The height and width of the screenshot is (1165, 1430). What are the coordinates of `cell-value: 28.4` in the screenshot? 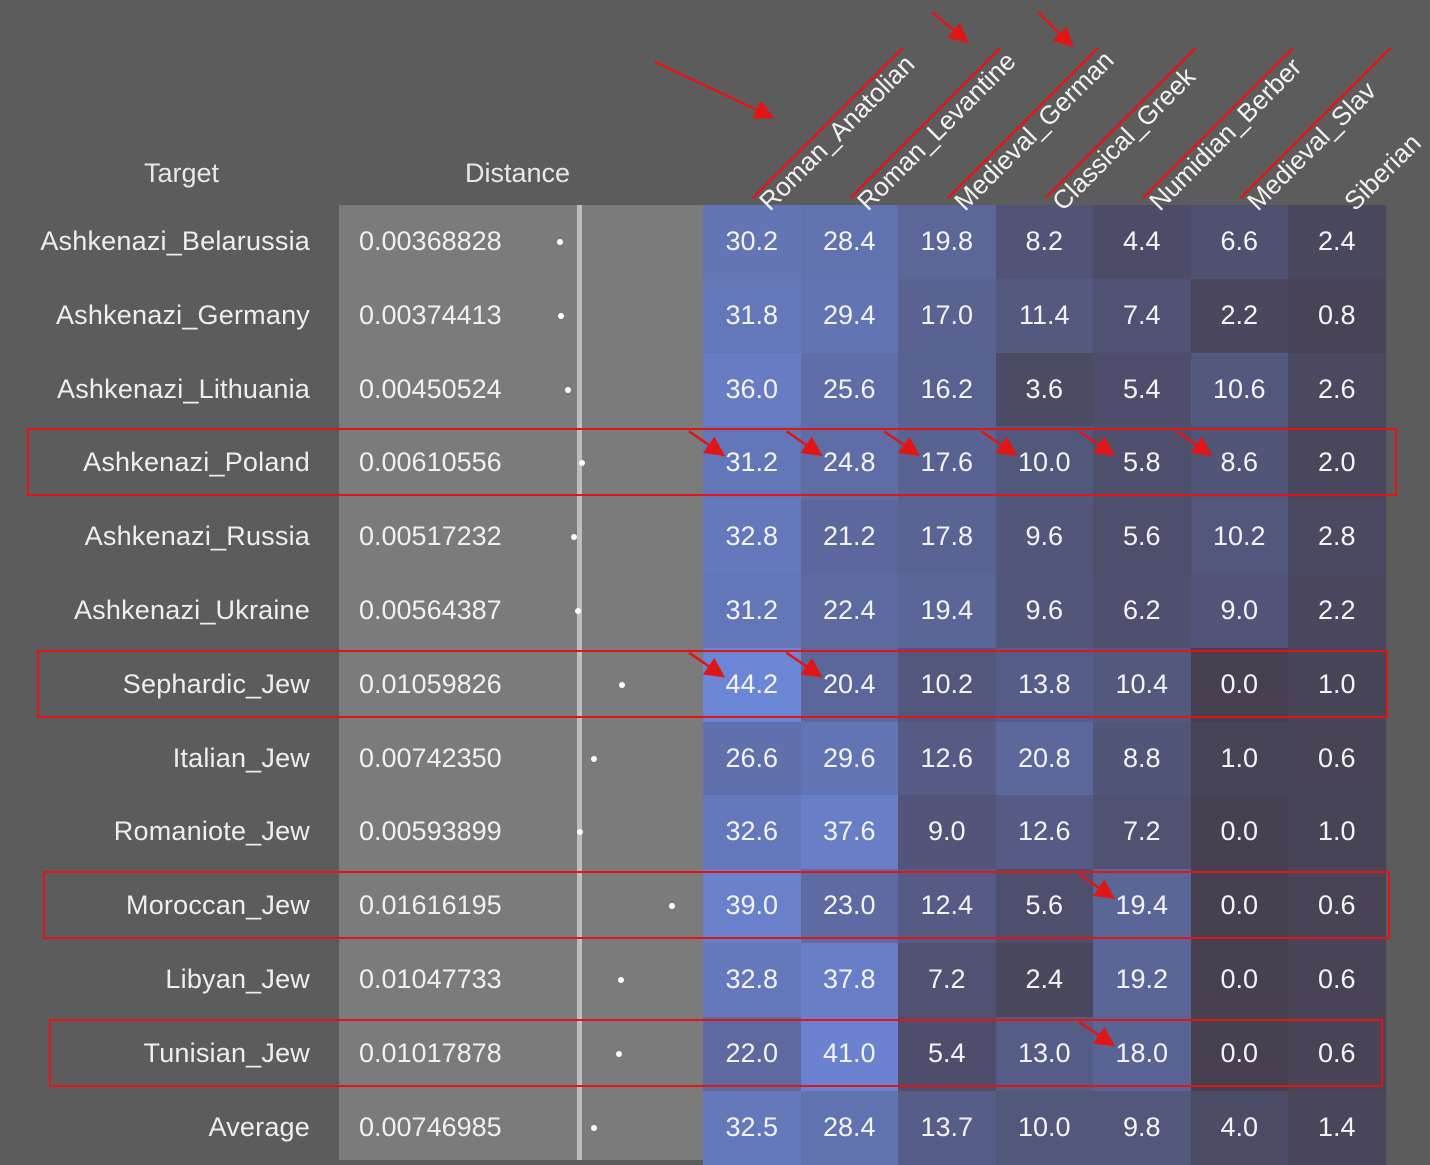 It's located at (849, 1126).